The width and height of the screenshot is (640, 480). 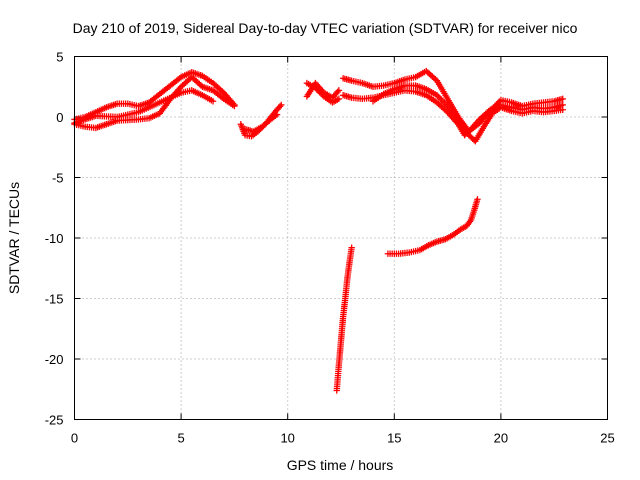 What do you see at coordinates (607, 438) in the screenshot?
I see `x-tick-label: 25` at bounding box center [607, 438].